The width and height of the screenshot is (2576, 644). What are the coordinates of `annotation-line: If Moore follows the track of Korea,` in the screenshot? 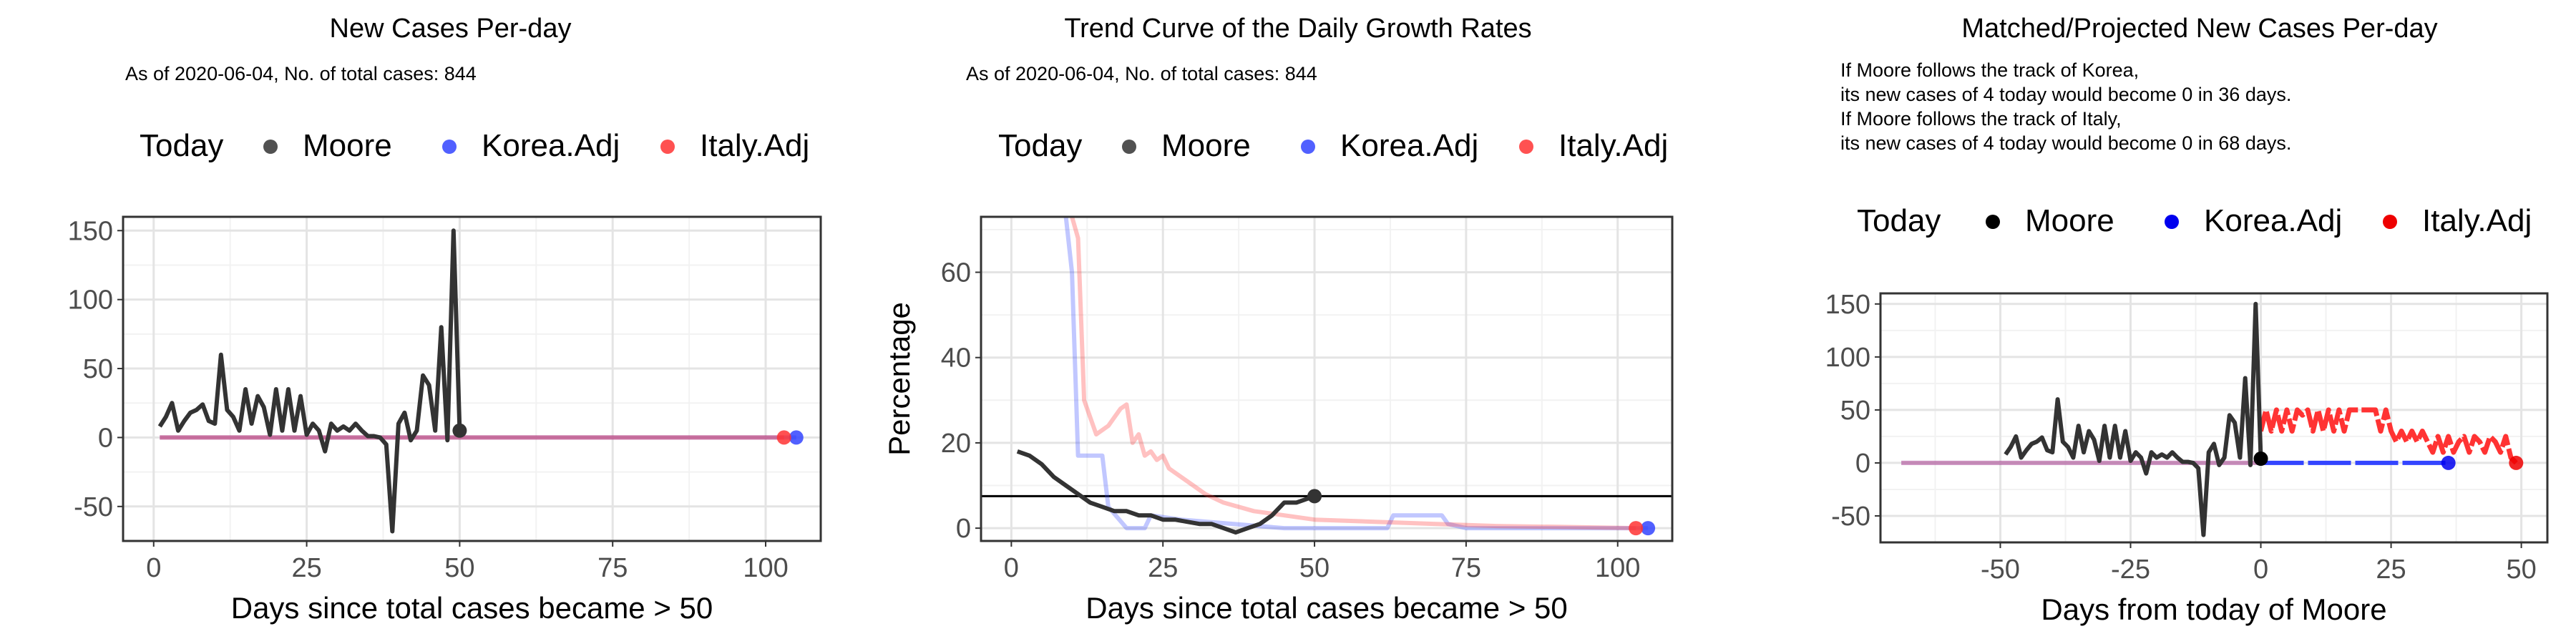 It's located at (1989, 70).